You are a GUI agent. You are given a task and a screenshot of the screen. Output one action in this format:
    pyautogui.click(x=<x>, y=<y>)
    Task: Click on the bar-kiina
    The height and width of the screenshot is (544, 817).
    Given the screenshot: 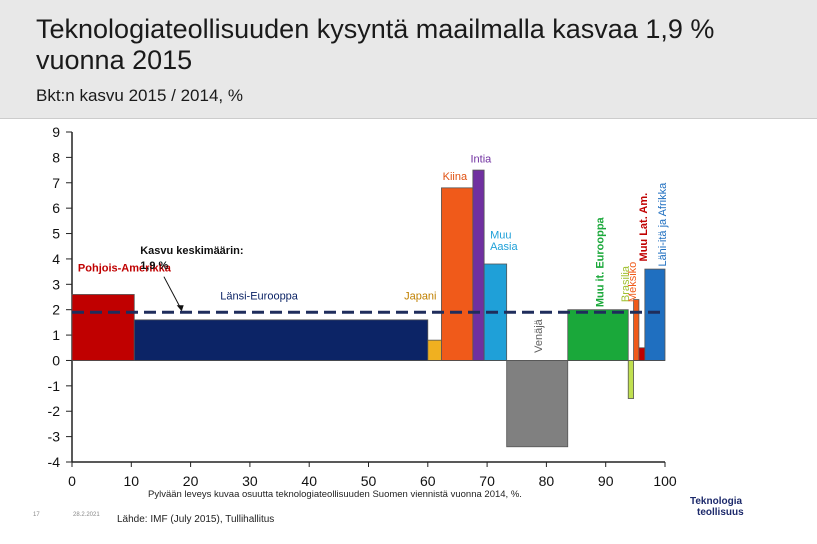 What is the action you would take?
    pyautogui.click(x=457, y=274)
    